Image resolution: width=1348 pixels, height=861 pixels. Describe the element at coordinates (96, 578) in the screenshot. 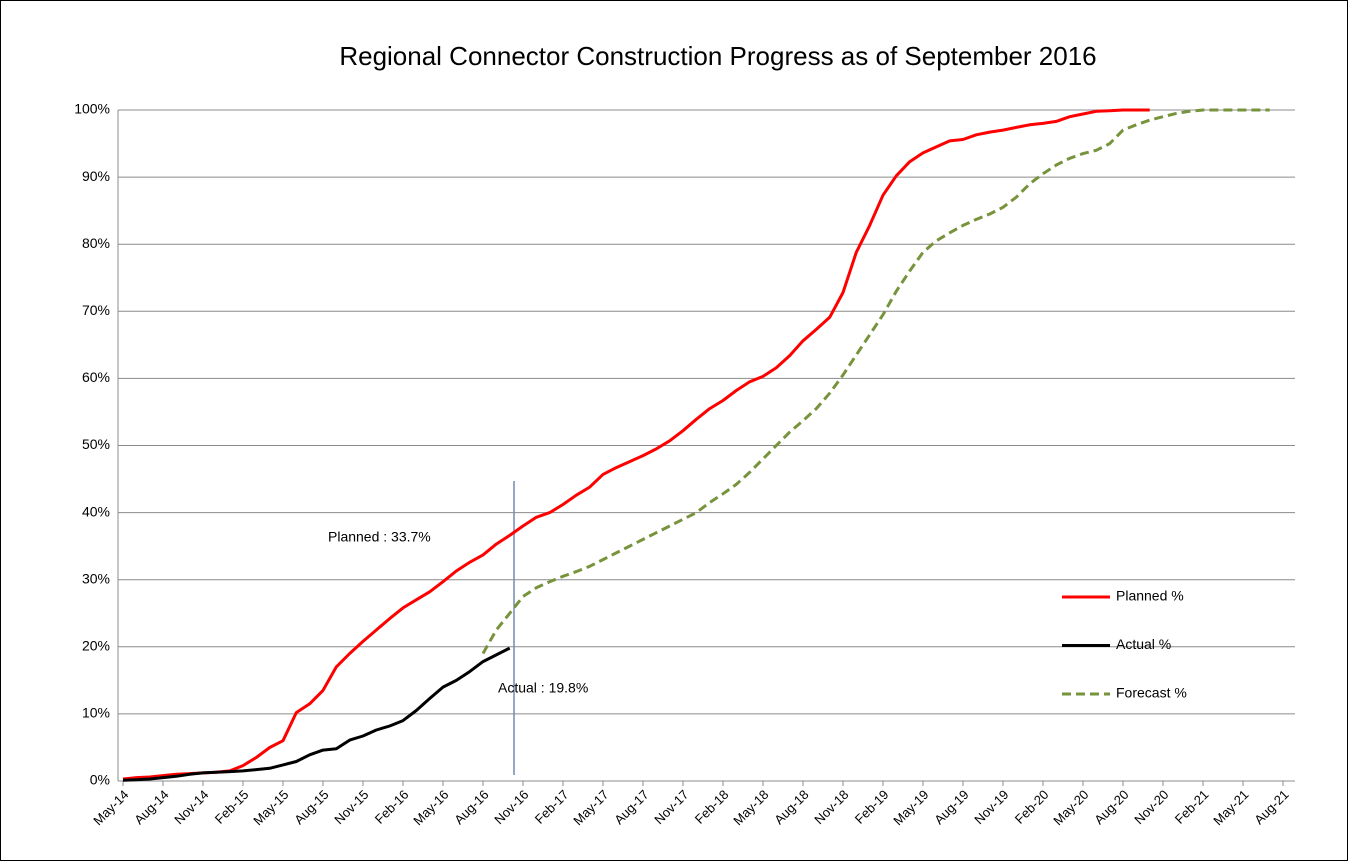

I see `y-tick-label: 30%` at that location.